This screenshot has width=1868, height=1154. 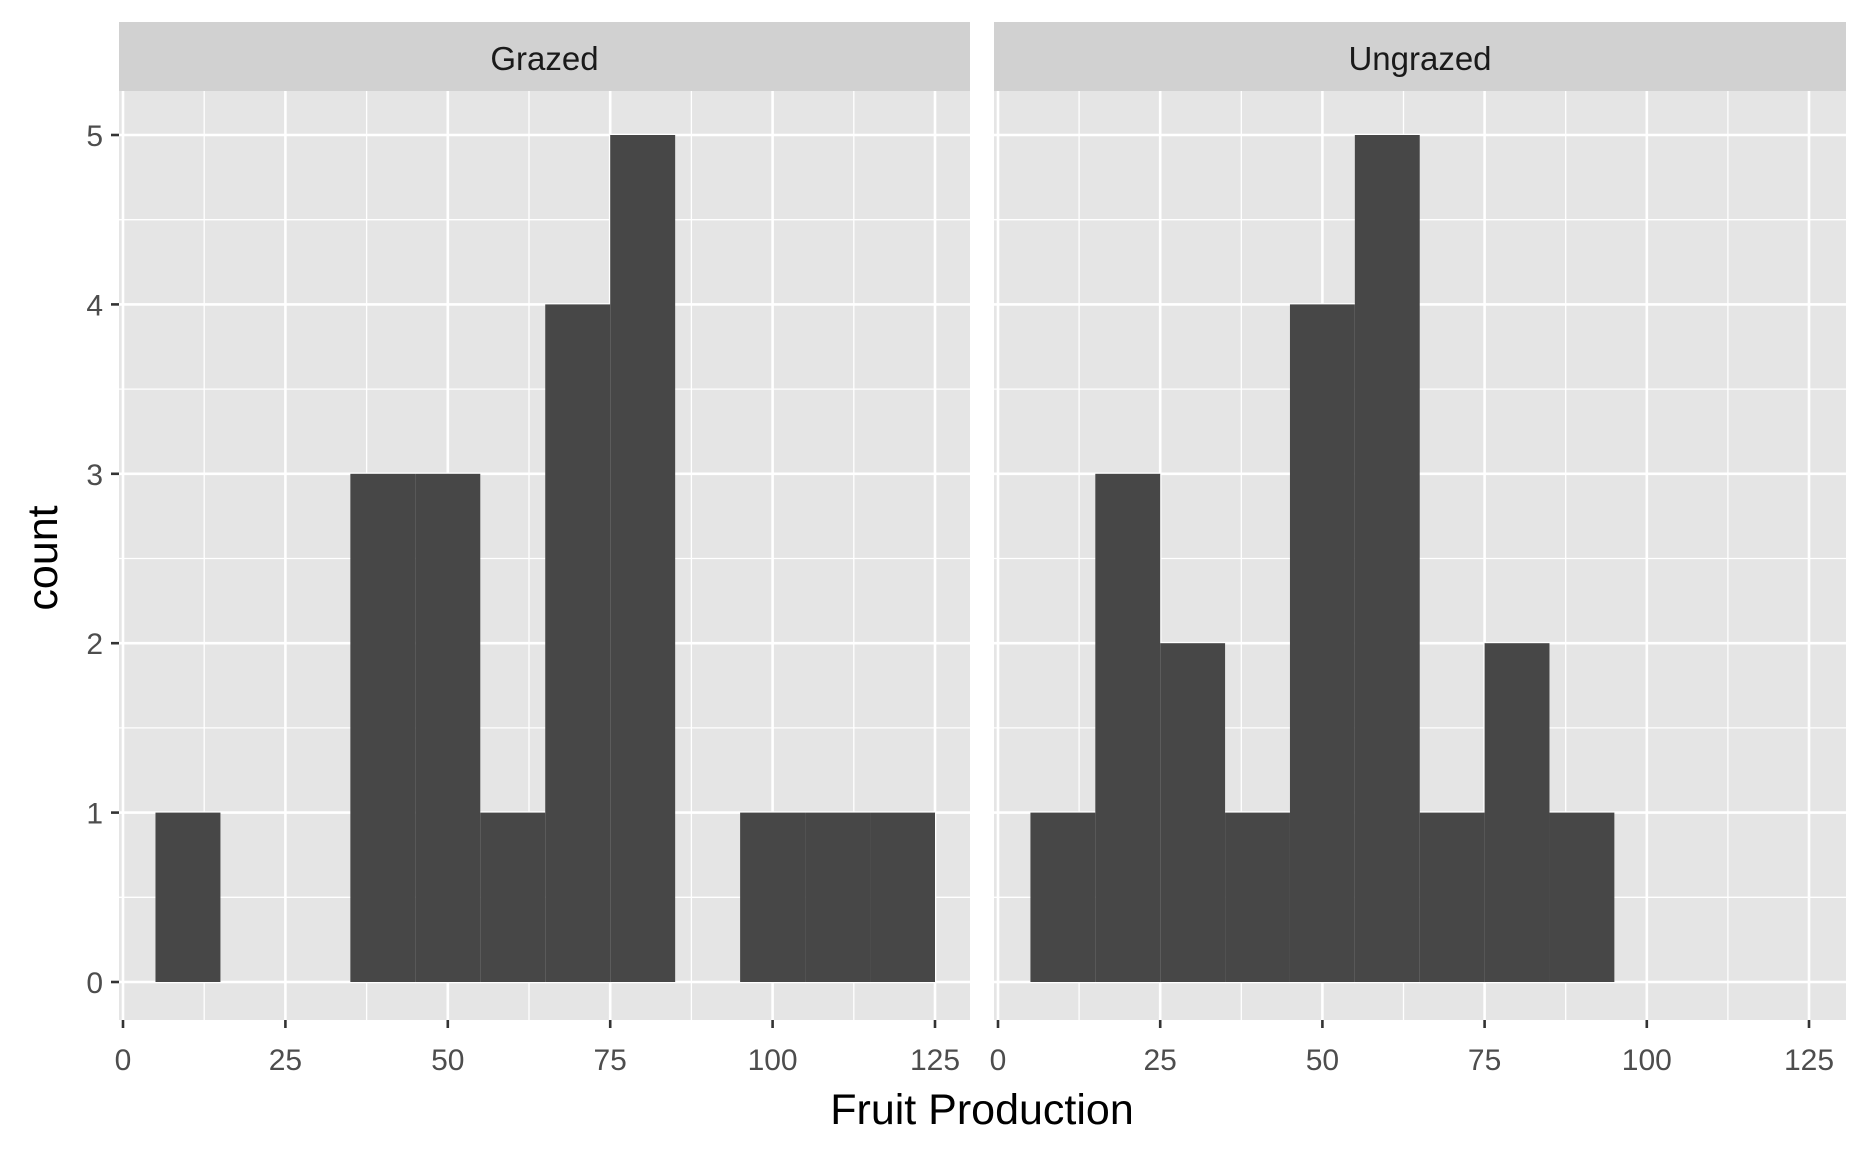 What do you see at coordinates (94, 644) in the screenshot?
I see `y-tick-label: 2` at bounding box center [94, 644].